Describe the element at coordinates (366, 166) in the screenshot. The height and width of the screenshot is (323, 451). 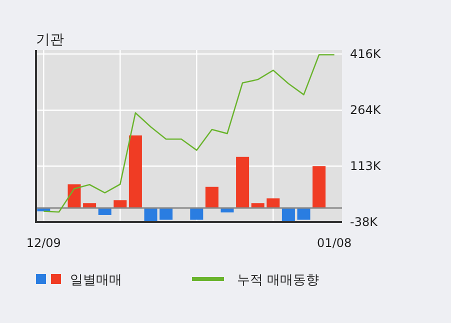
I see `y-tick-label: 113K` at that location.